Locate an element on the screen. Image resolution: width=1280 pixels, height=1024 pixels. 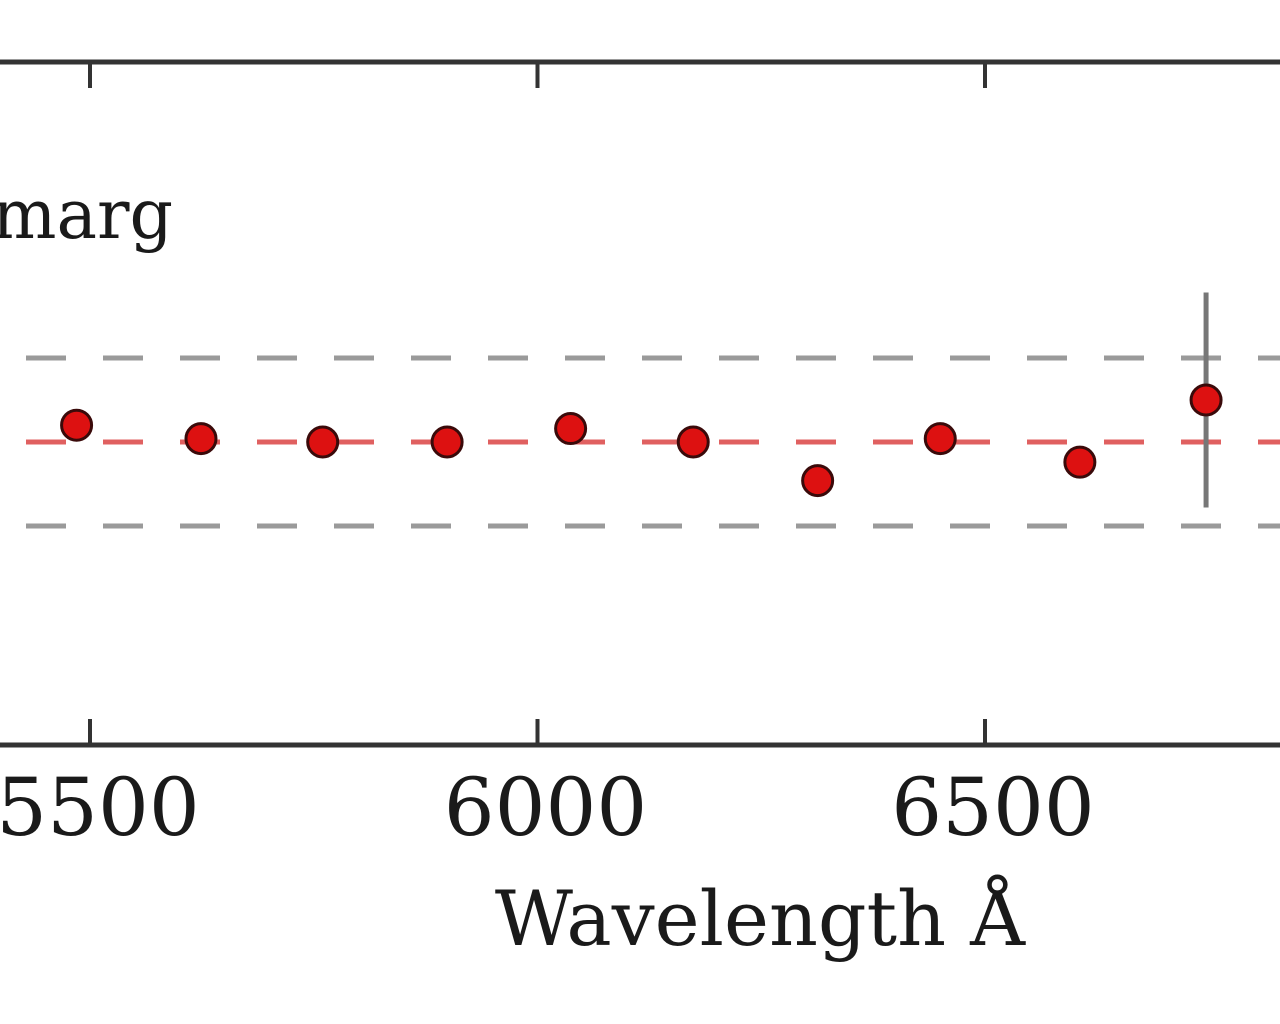
x-tick-label: 6000 is located at coordinates (546, 807).